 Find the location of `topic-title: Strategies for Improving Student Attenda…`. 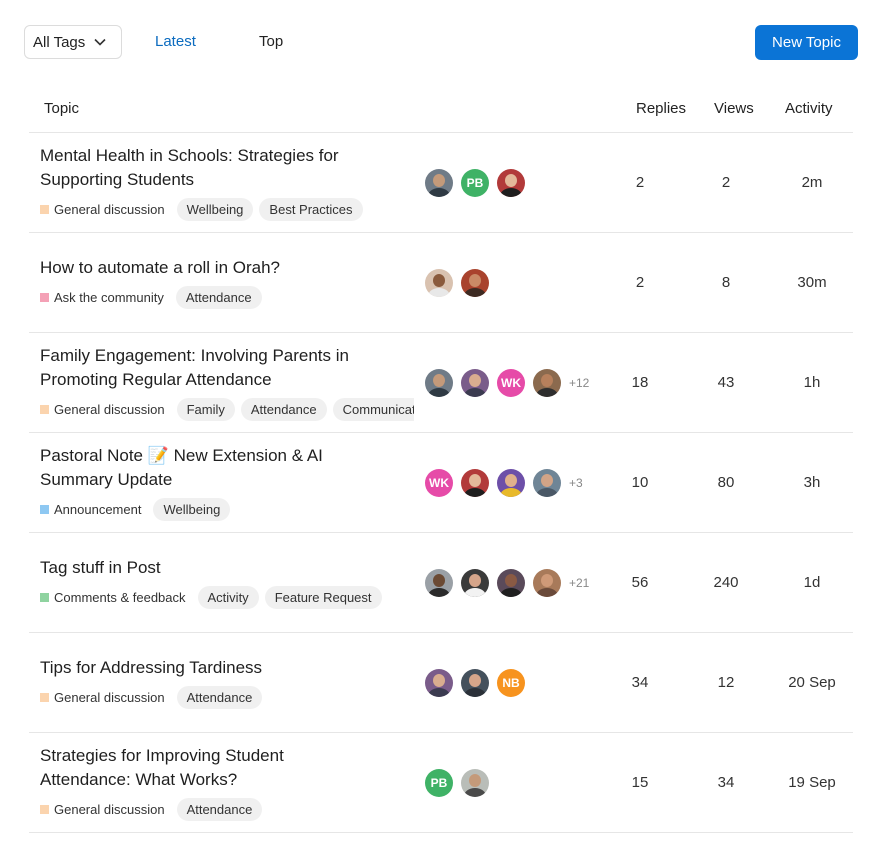

topic-title: Strategies for Improving Student Attenda… is located at coordinates (162, 767).